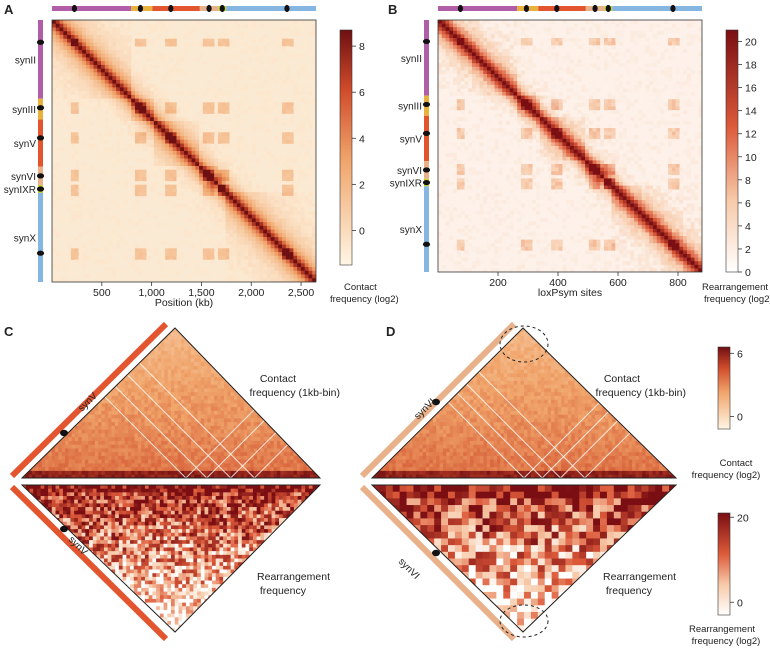 The height and width of the screenshot is (648, 770). I want to click on centromere-marker, so click(171, 8).